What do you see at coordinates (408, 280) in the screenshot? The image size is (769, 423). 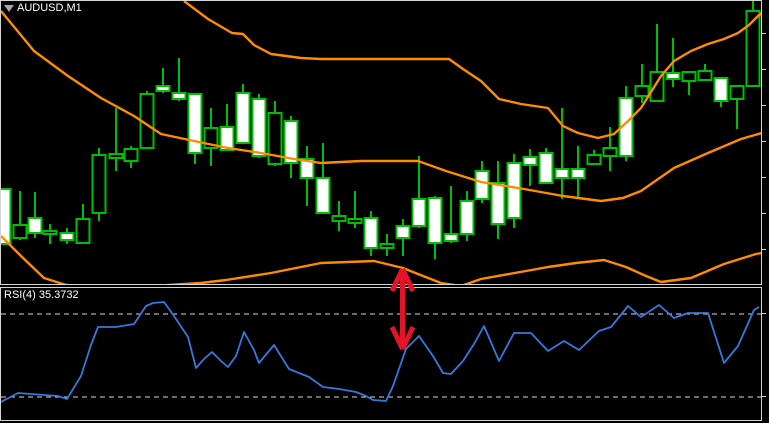 I see `arrow-top-right-wing` at bounding box center [408, 280].